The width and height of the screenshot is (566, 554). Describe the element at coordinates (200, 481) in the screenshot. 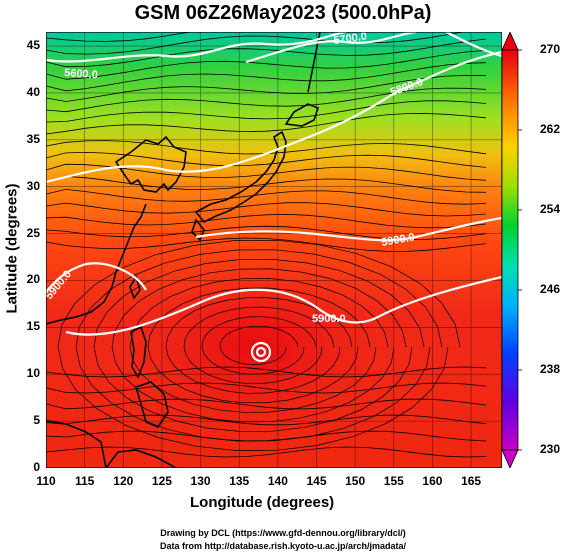

I see `x-tick-label: 130` at that location.